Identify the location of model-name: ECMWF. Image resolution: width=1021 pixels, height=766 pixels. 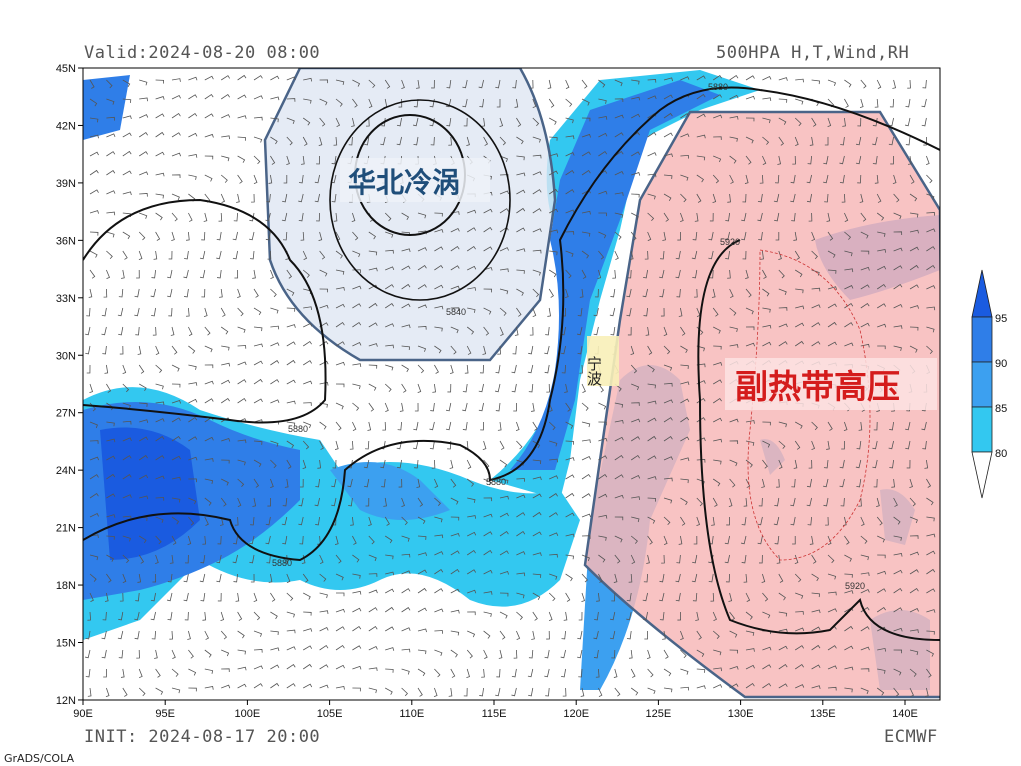
(911, 737).